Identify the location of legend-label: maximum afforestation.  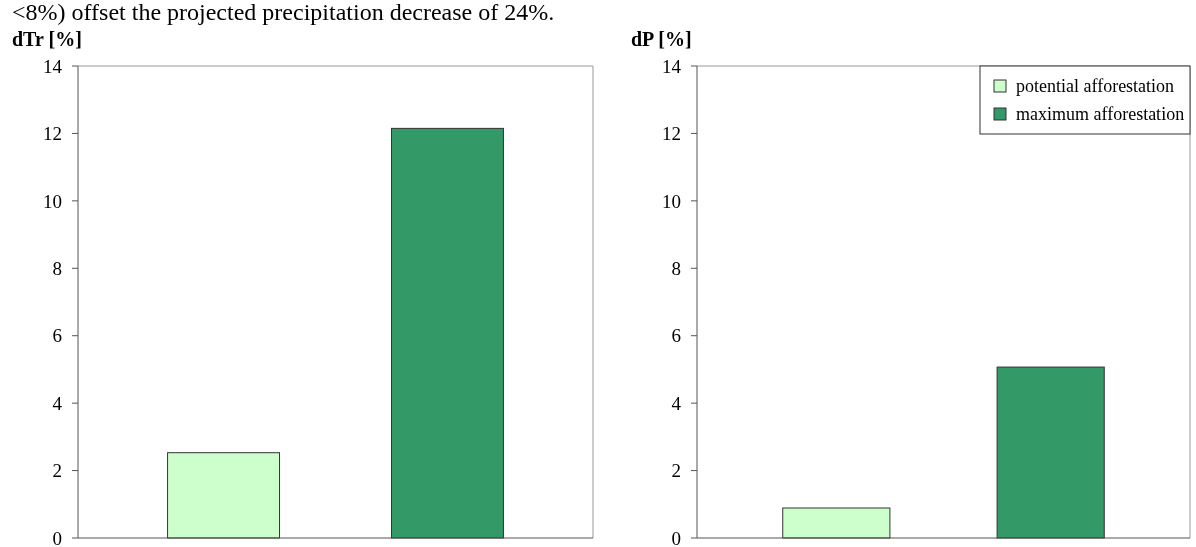
(1100, 114).